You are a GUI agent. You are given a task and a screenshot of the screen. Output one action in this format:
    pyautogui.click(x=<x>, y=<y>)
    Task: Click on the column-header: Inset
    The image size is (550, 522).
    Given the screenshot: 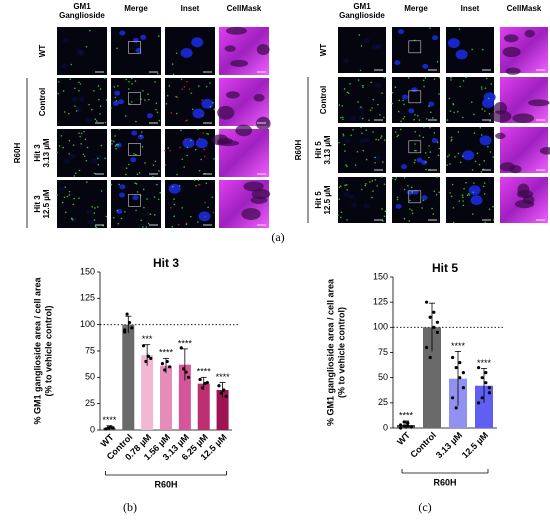 What is the action you would take?
    pyautogui.click(x=190, y=8)
    